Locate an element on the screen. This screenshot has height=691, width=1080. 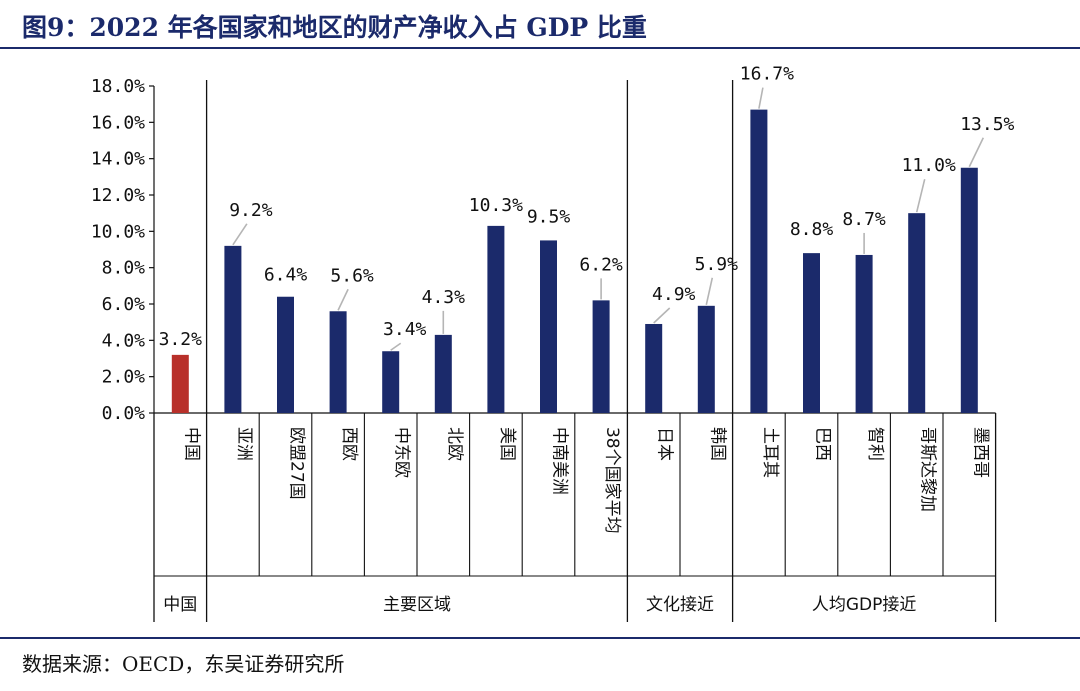
category-label-14: 智利 is located at coordinates (875, 444).